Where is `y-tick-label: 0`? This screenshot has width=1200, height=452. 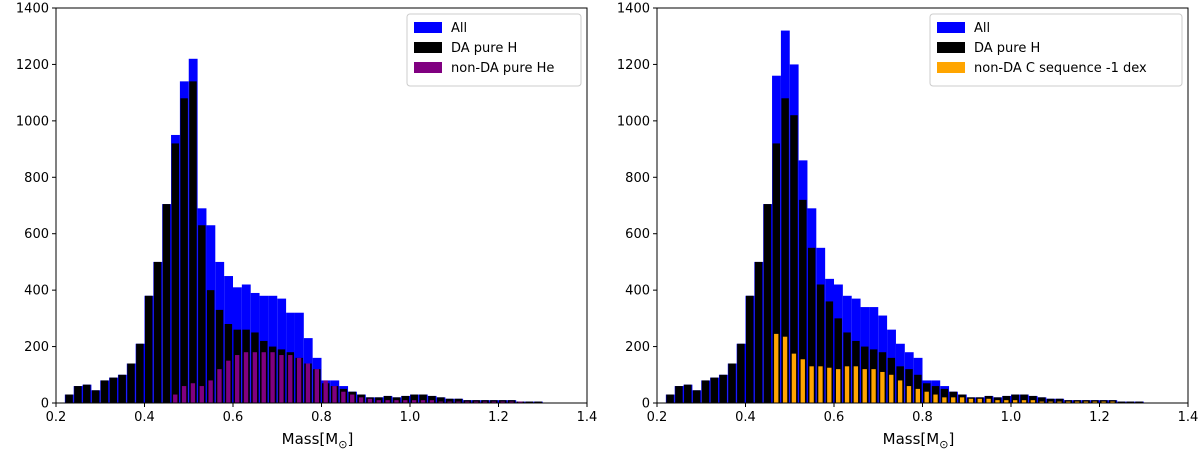 y-tick-label: 0 is located at coordinates (45, 404).